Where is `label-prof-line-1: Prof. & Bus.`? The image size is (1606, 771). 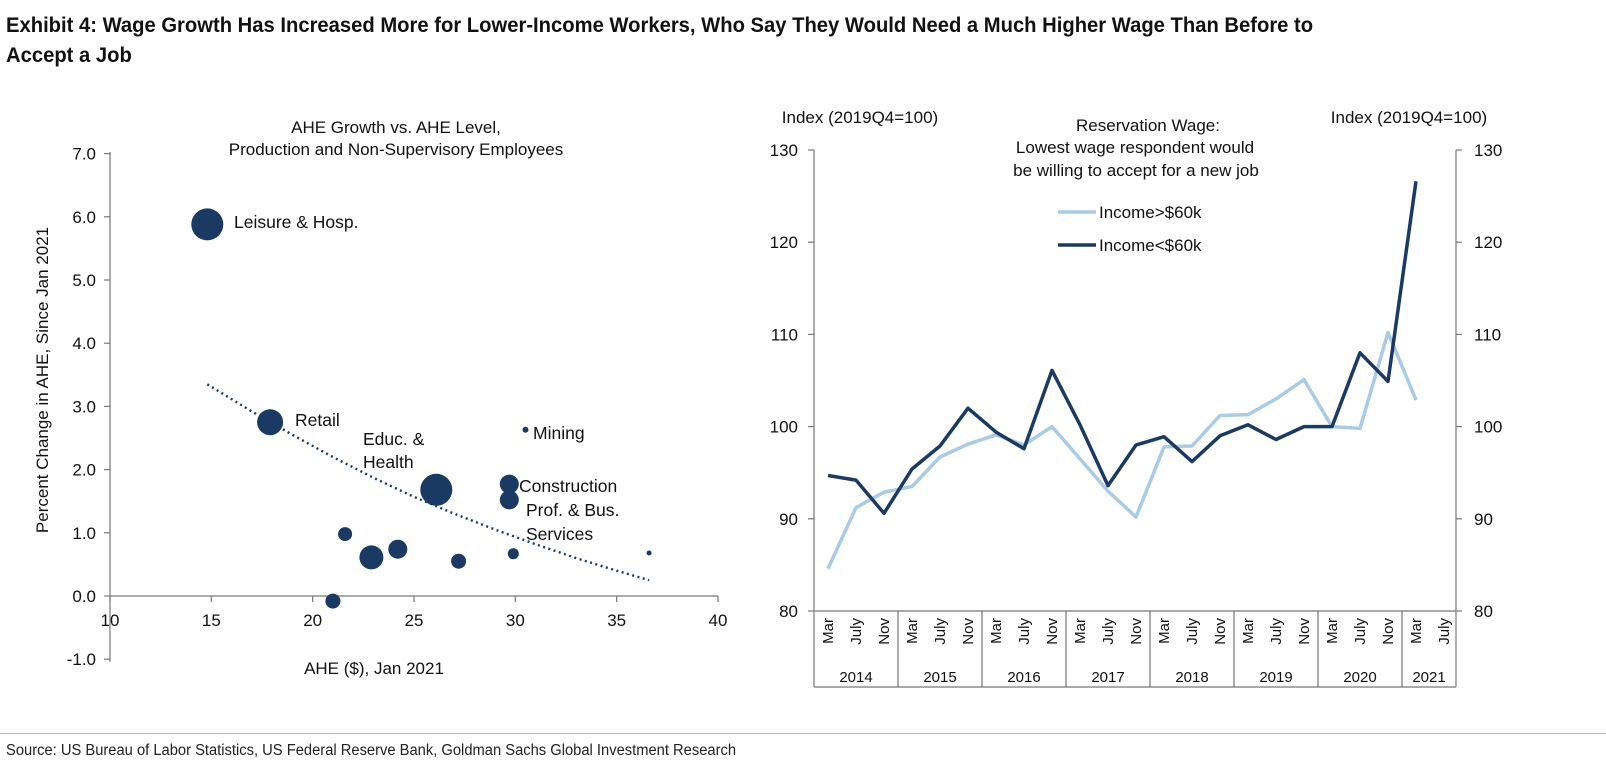
label-prof-line-1: Prof. & Bus. is located at coordinates (572, 510).